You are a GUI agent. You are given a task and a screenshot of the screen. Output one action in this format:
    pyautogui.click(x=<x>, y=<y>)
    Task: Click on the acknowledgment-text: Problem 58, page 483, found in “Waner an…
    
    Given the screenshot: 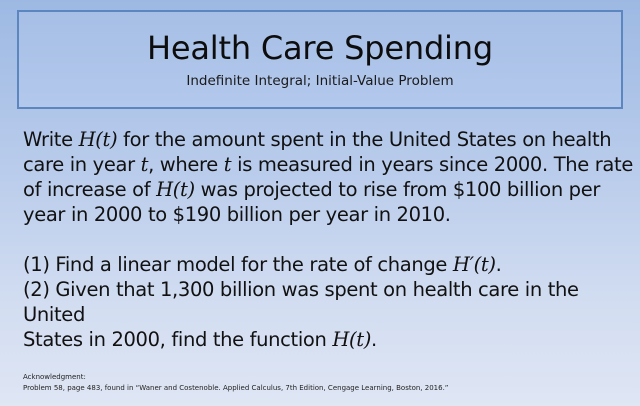 What is the action you would take?
    pyautogui.click(x=236, y=388)
    